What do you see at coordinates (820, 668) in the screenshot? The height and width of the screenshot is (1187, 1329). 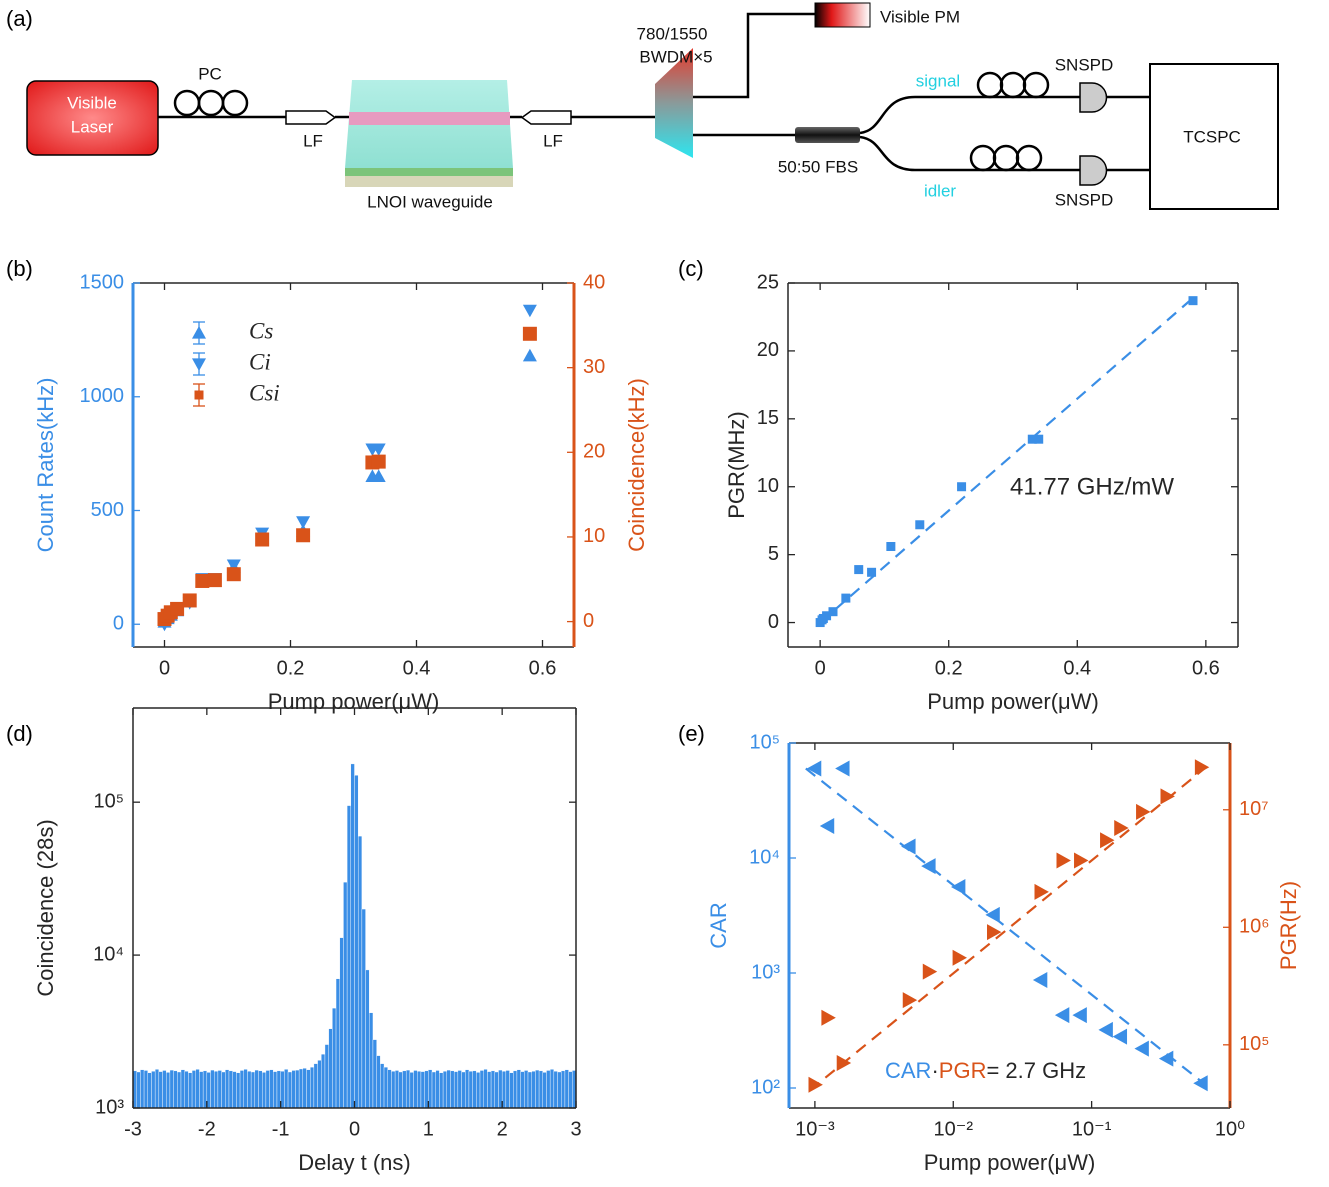 I see `x-tick-label: 0` at bounding box center [820, 668].